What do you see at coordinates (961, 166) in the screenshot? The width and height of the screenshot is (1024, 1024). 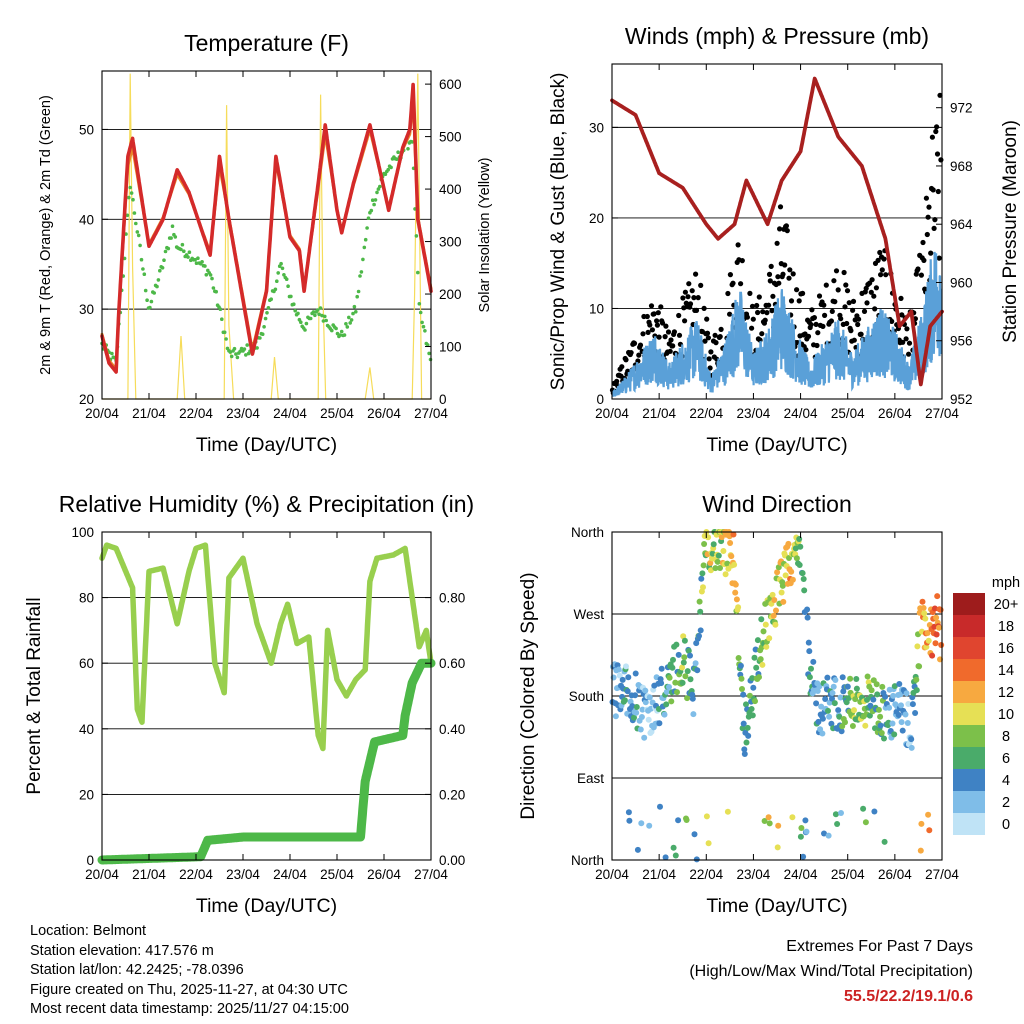 I see `winds-ytick2-label: 968` at bounding box center [961, 166].